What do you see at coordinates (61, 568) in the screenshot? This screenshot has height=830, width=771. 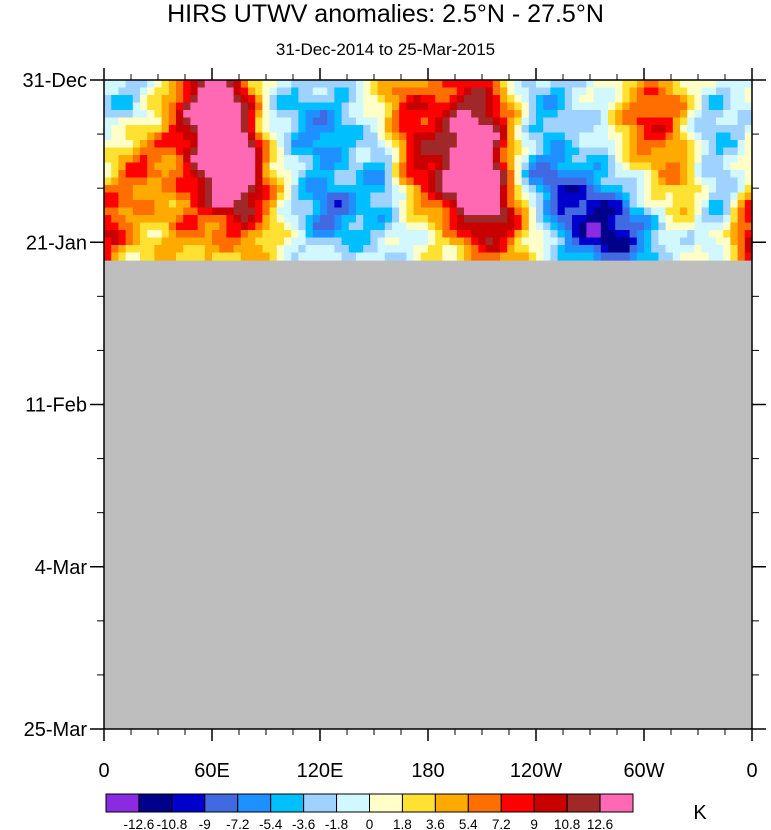 I see `y-tick-label: 4-Mar` at bounding box center [61, 568].